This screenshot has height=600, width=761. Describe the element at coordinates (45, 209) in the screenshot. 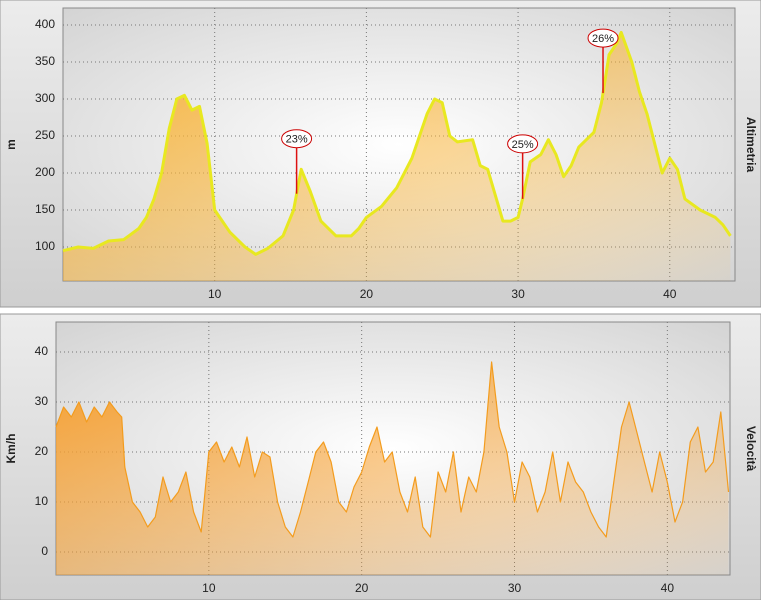

I see `y-tick-label: 150` at that location.